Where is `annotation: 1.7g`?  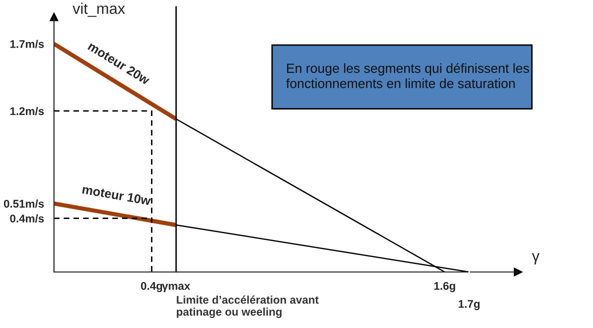
annotation: 1.7g is located at coordinates (469, 305).